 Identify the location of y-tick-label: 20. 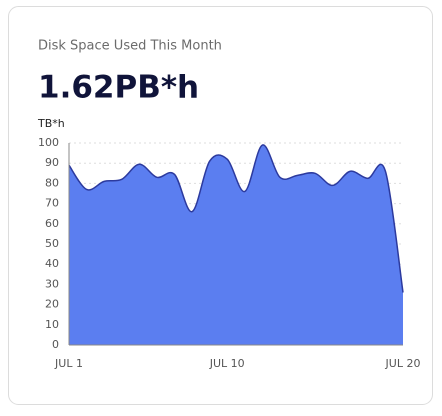
(52, 304).